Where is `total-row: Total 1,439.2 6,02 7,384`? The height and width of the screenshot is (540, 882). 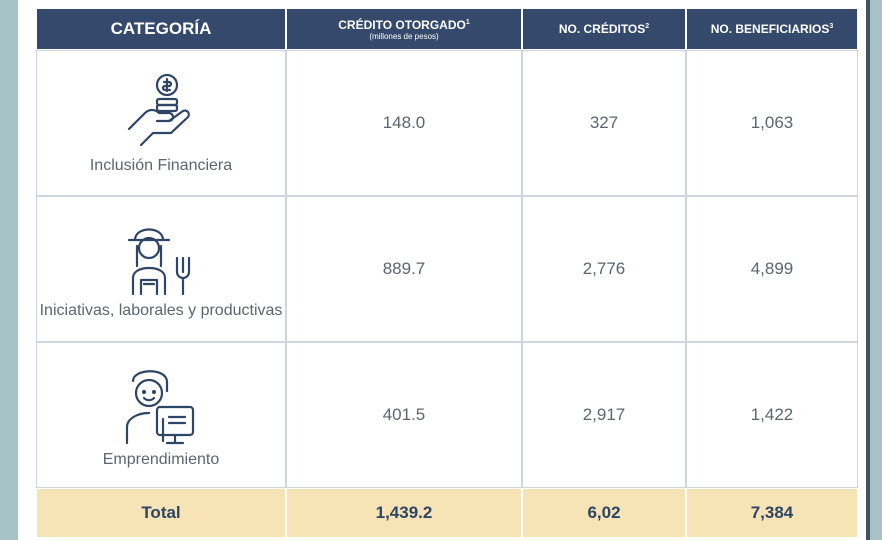
total-row: Total 1,439.2 6,02 7,384 is located at coordinates (447, 513).